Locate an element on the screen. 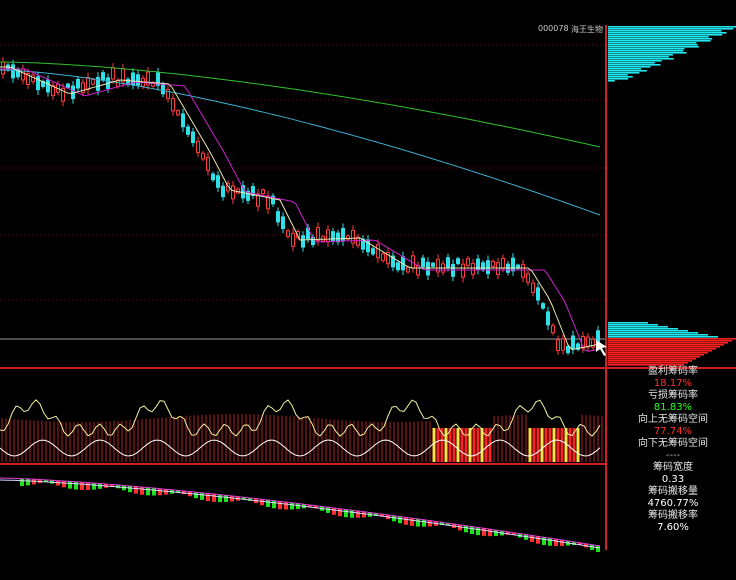 The image size is (736, 580). stat-value: 77.74% is located at coordinates (673, 431).